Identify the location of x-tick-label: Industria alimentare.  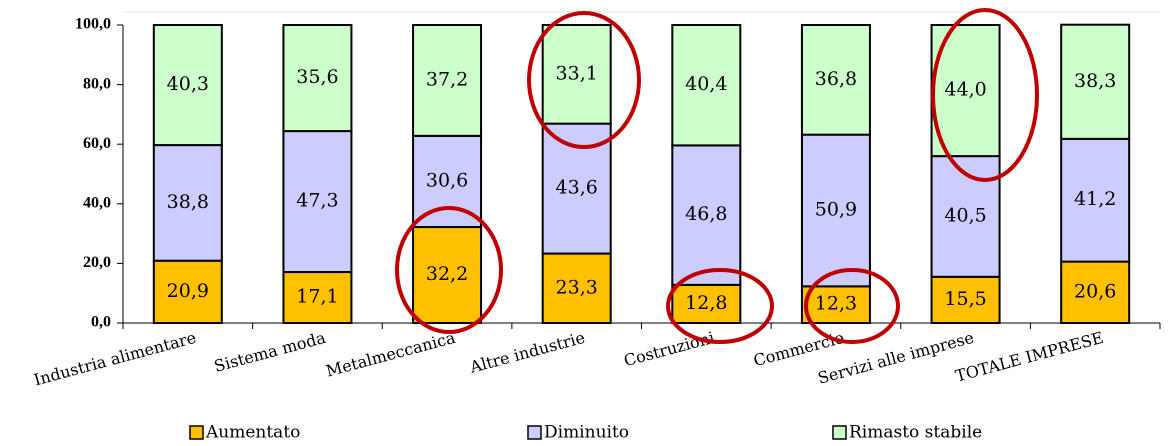
(115, 359).